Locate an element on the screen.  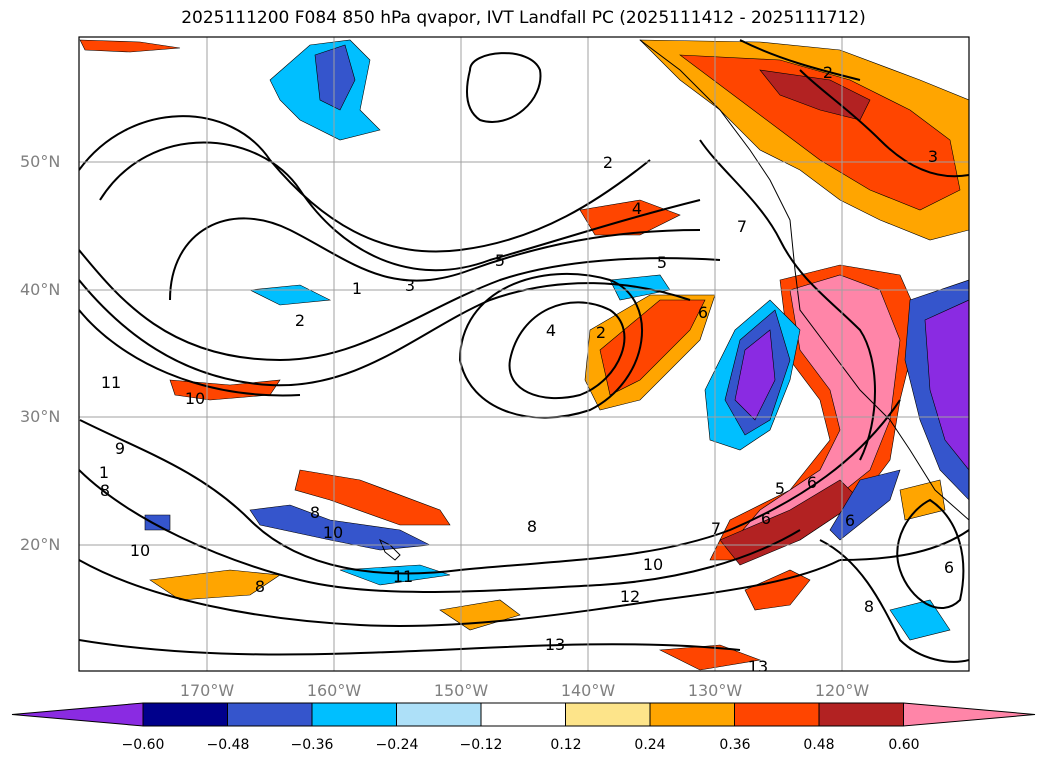
contour-label: 9 is located at coordinates (120, 448).